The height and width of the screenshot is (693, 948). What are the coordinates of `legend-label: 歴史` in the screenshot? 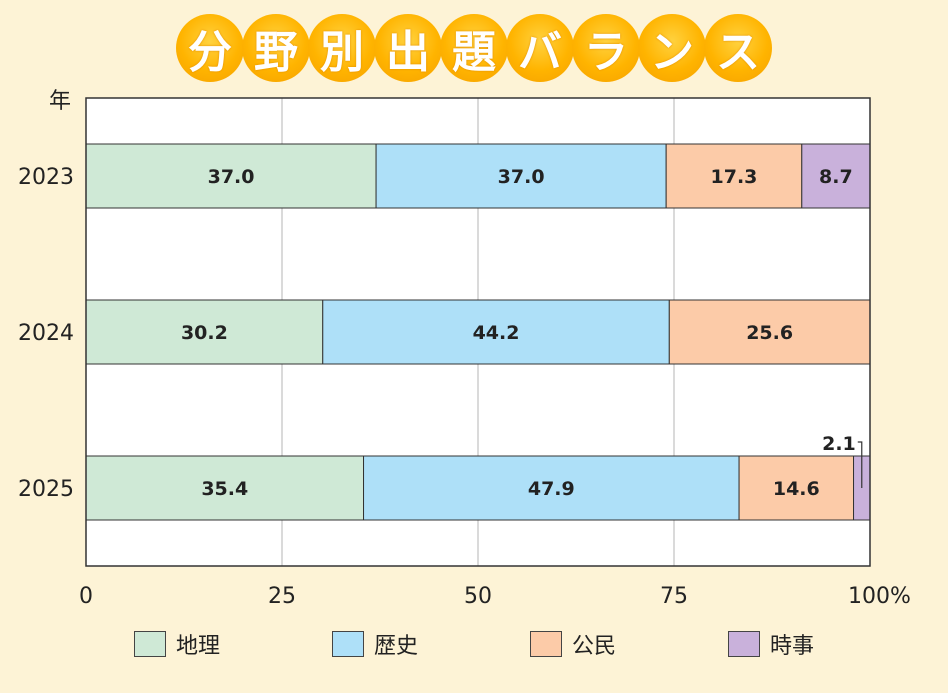 It's located at (396, 646).